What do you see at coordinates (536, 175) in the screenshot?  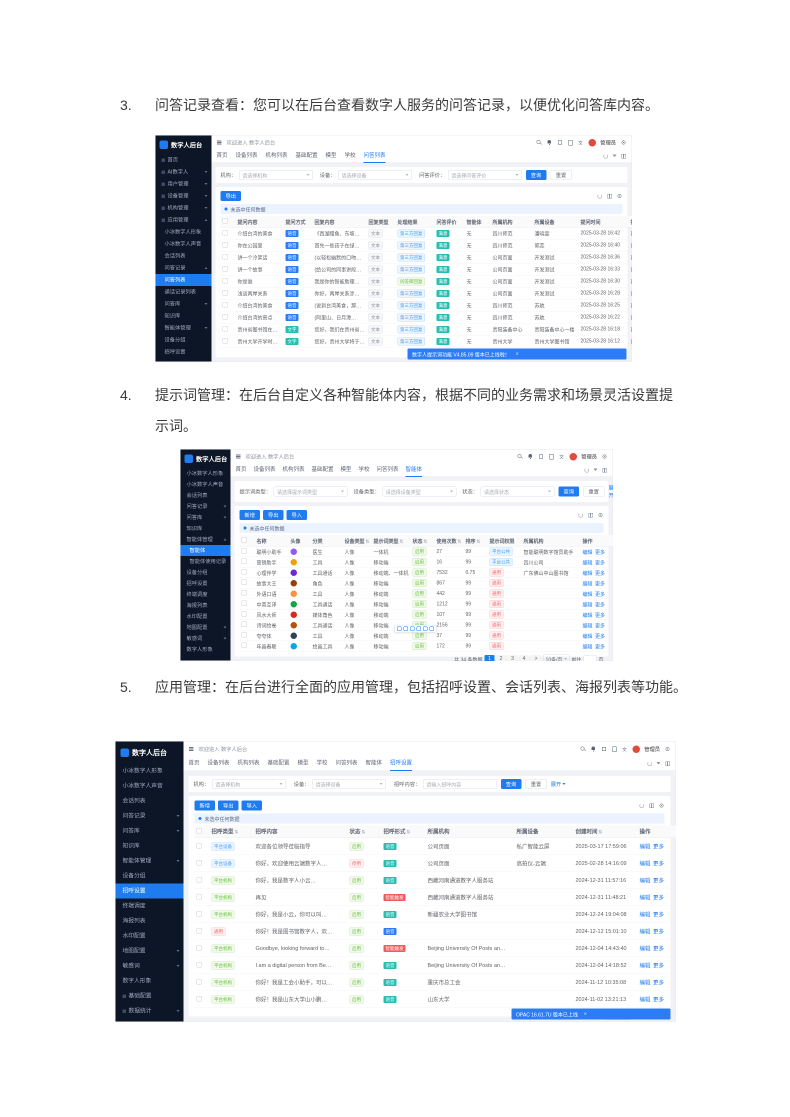 I see `search-button: 查询` at bounding box center [536, 175].